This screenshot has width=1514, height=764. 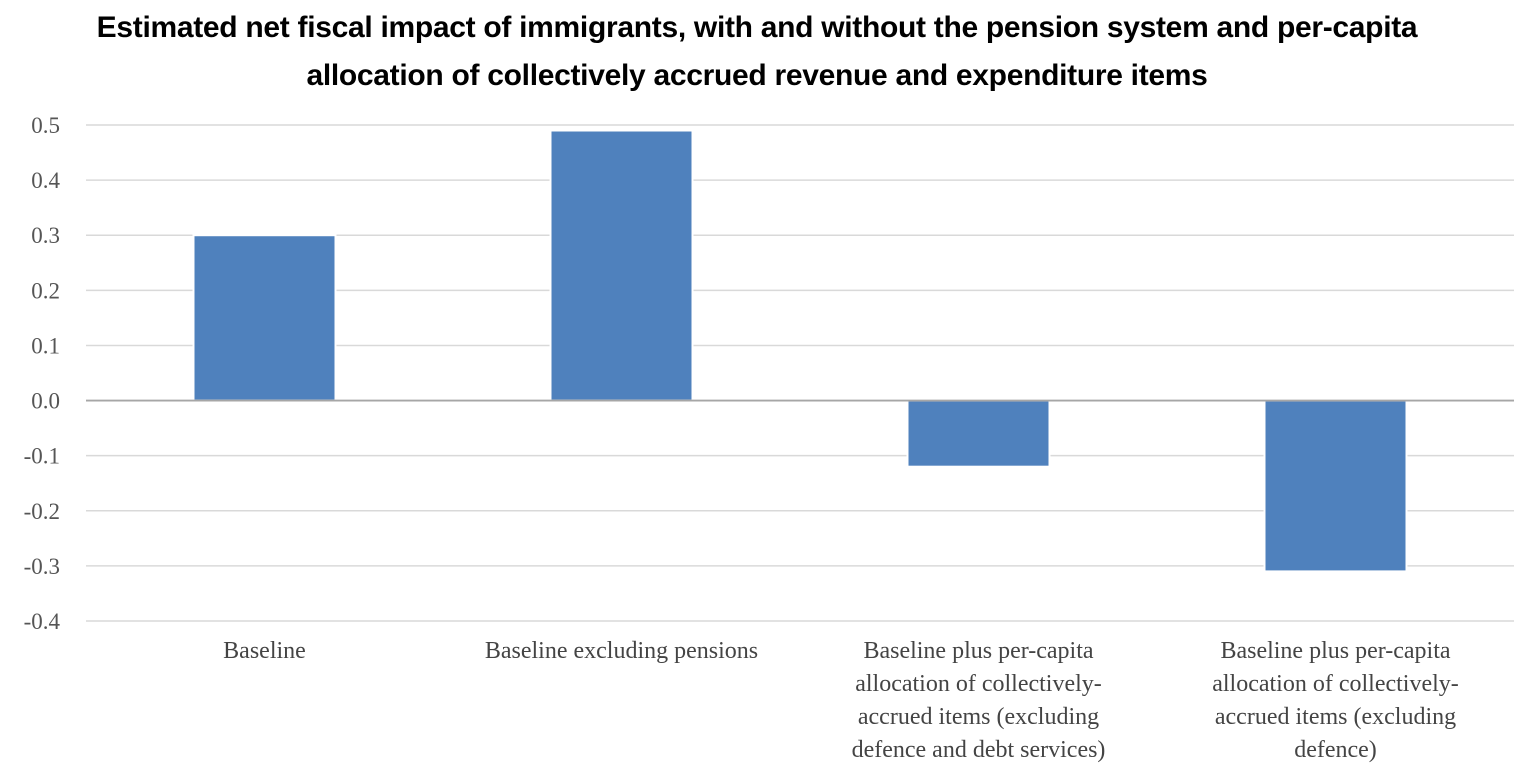 I want to click on y-tick-label: -0.3, so click(x=42, y=566).